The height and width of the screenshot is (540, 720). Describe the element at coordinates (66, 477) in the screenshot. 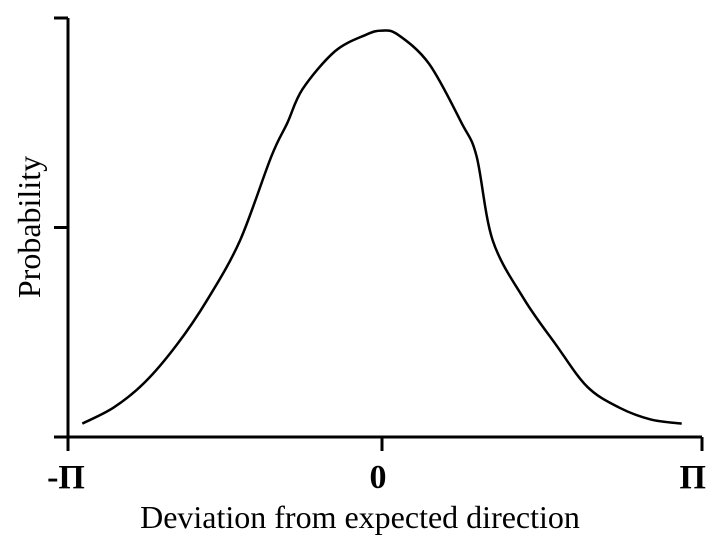

I see `x-tick-label-0: -Π` at that location.